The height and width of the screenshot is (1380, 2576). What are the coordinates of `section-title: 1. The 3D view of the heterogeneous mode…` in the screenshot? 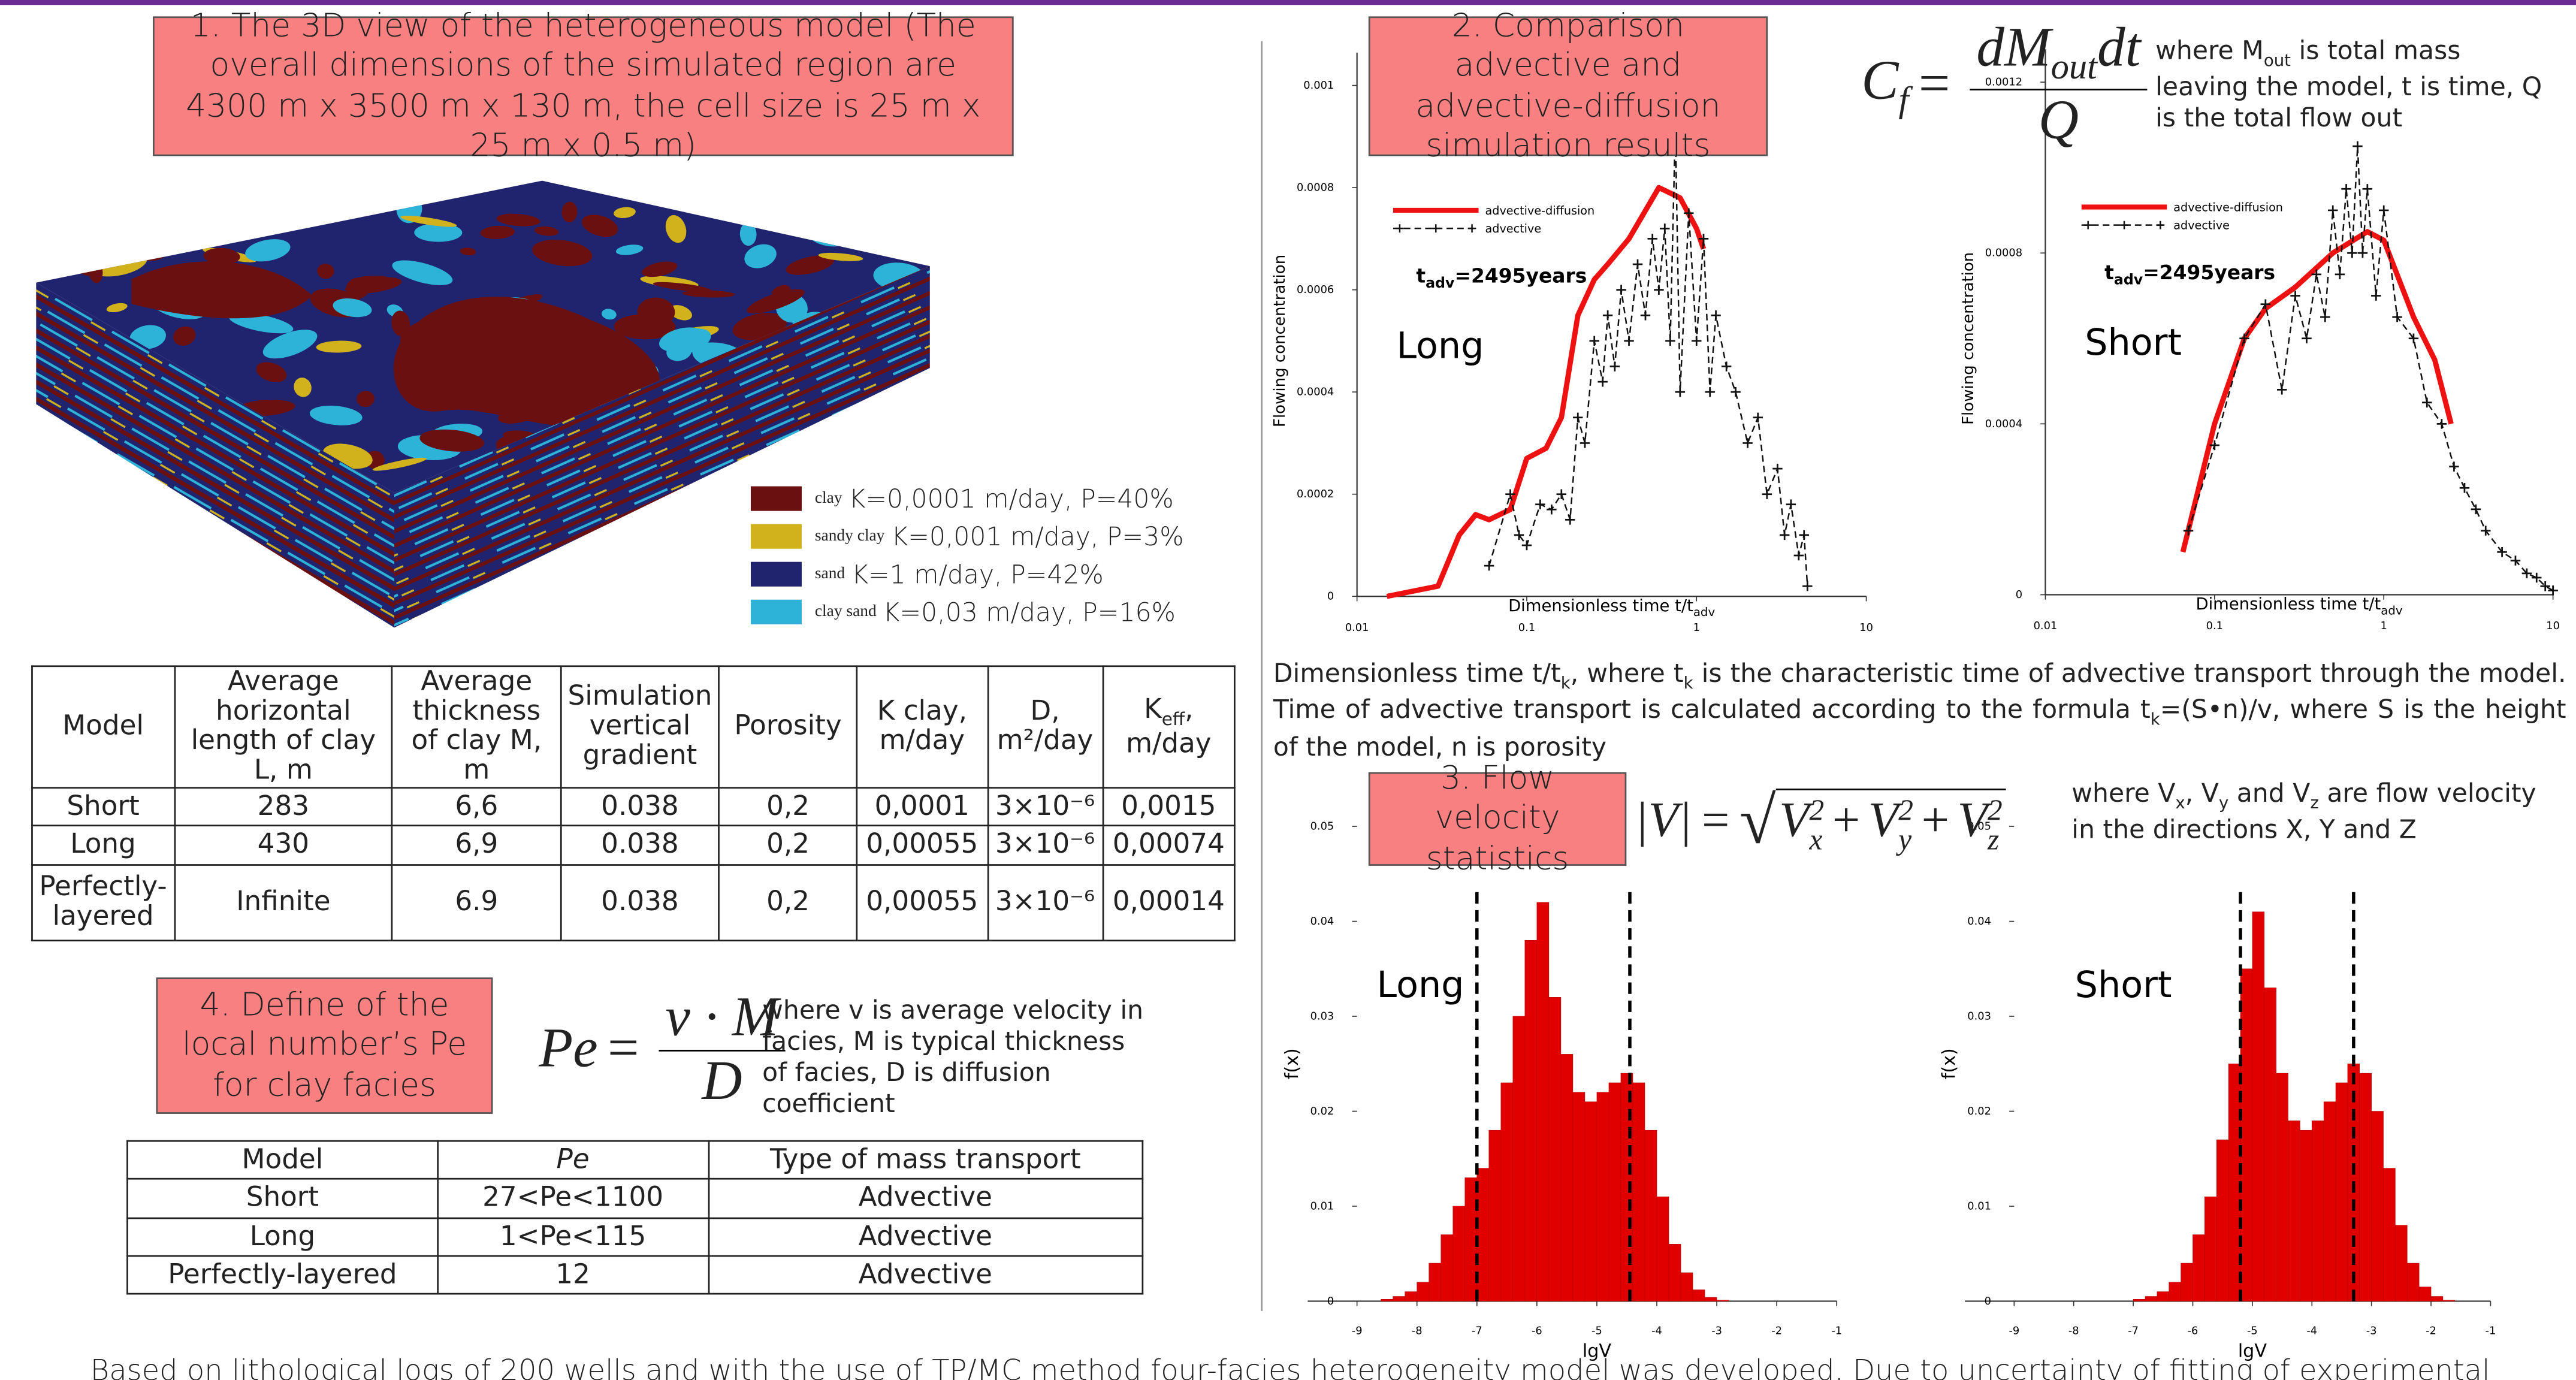 It's located at (583, 85).